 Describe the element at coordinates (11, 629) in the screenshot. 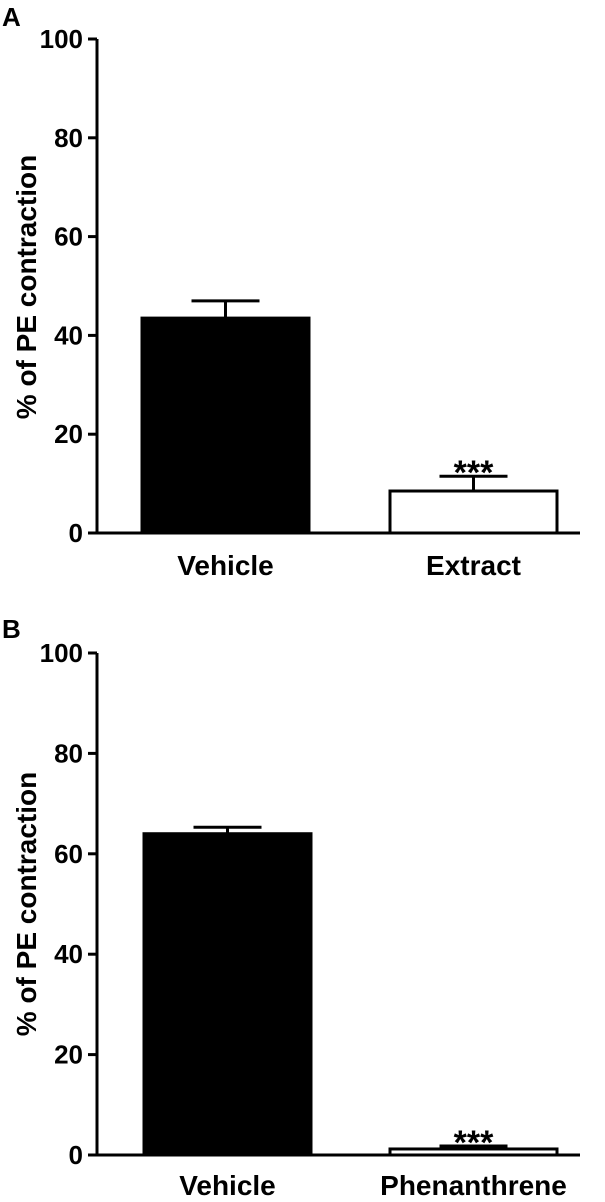

I see `panel-label: B` at that location.